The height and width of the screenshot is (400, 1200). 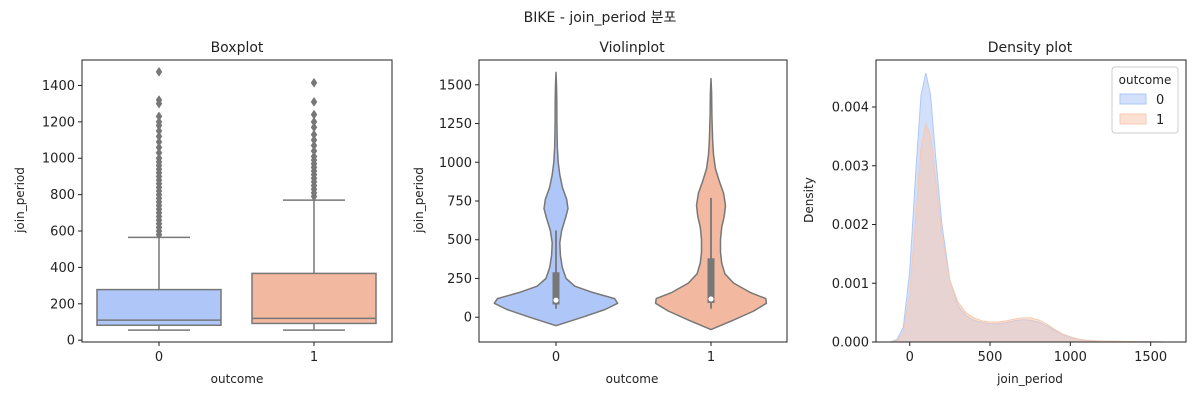 What do you see at coordinates (237, 48) in the screenshot?
I see `boxplot-title: Boxplot` at bounding box center [237, 48].